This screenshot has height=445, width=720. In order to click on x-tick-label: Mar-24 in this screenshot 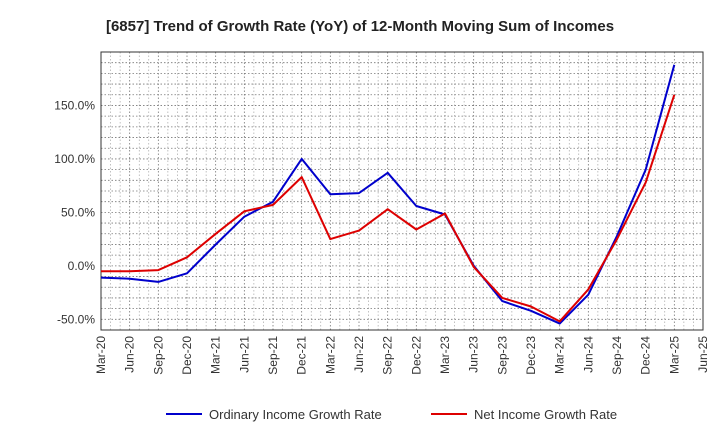, I will do `click(560, 355)`.